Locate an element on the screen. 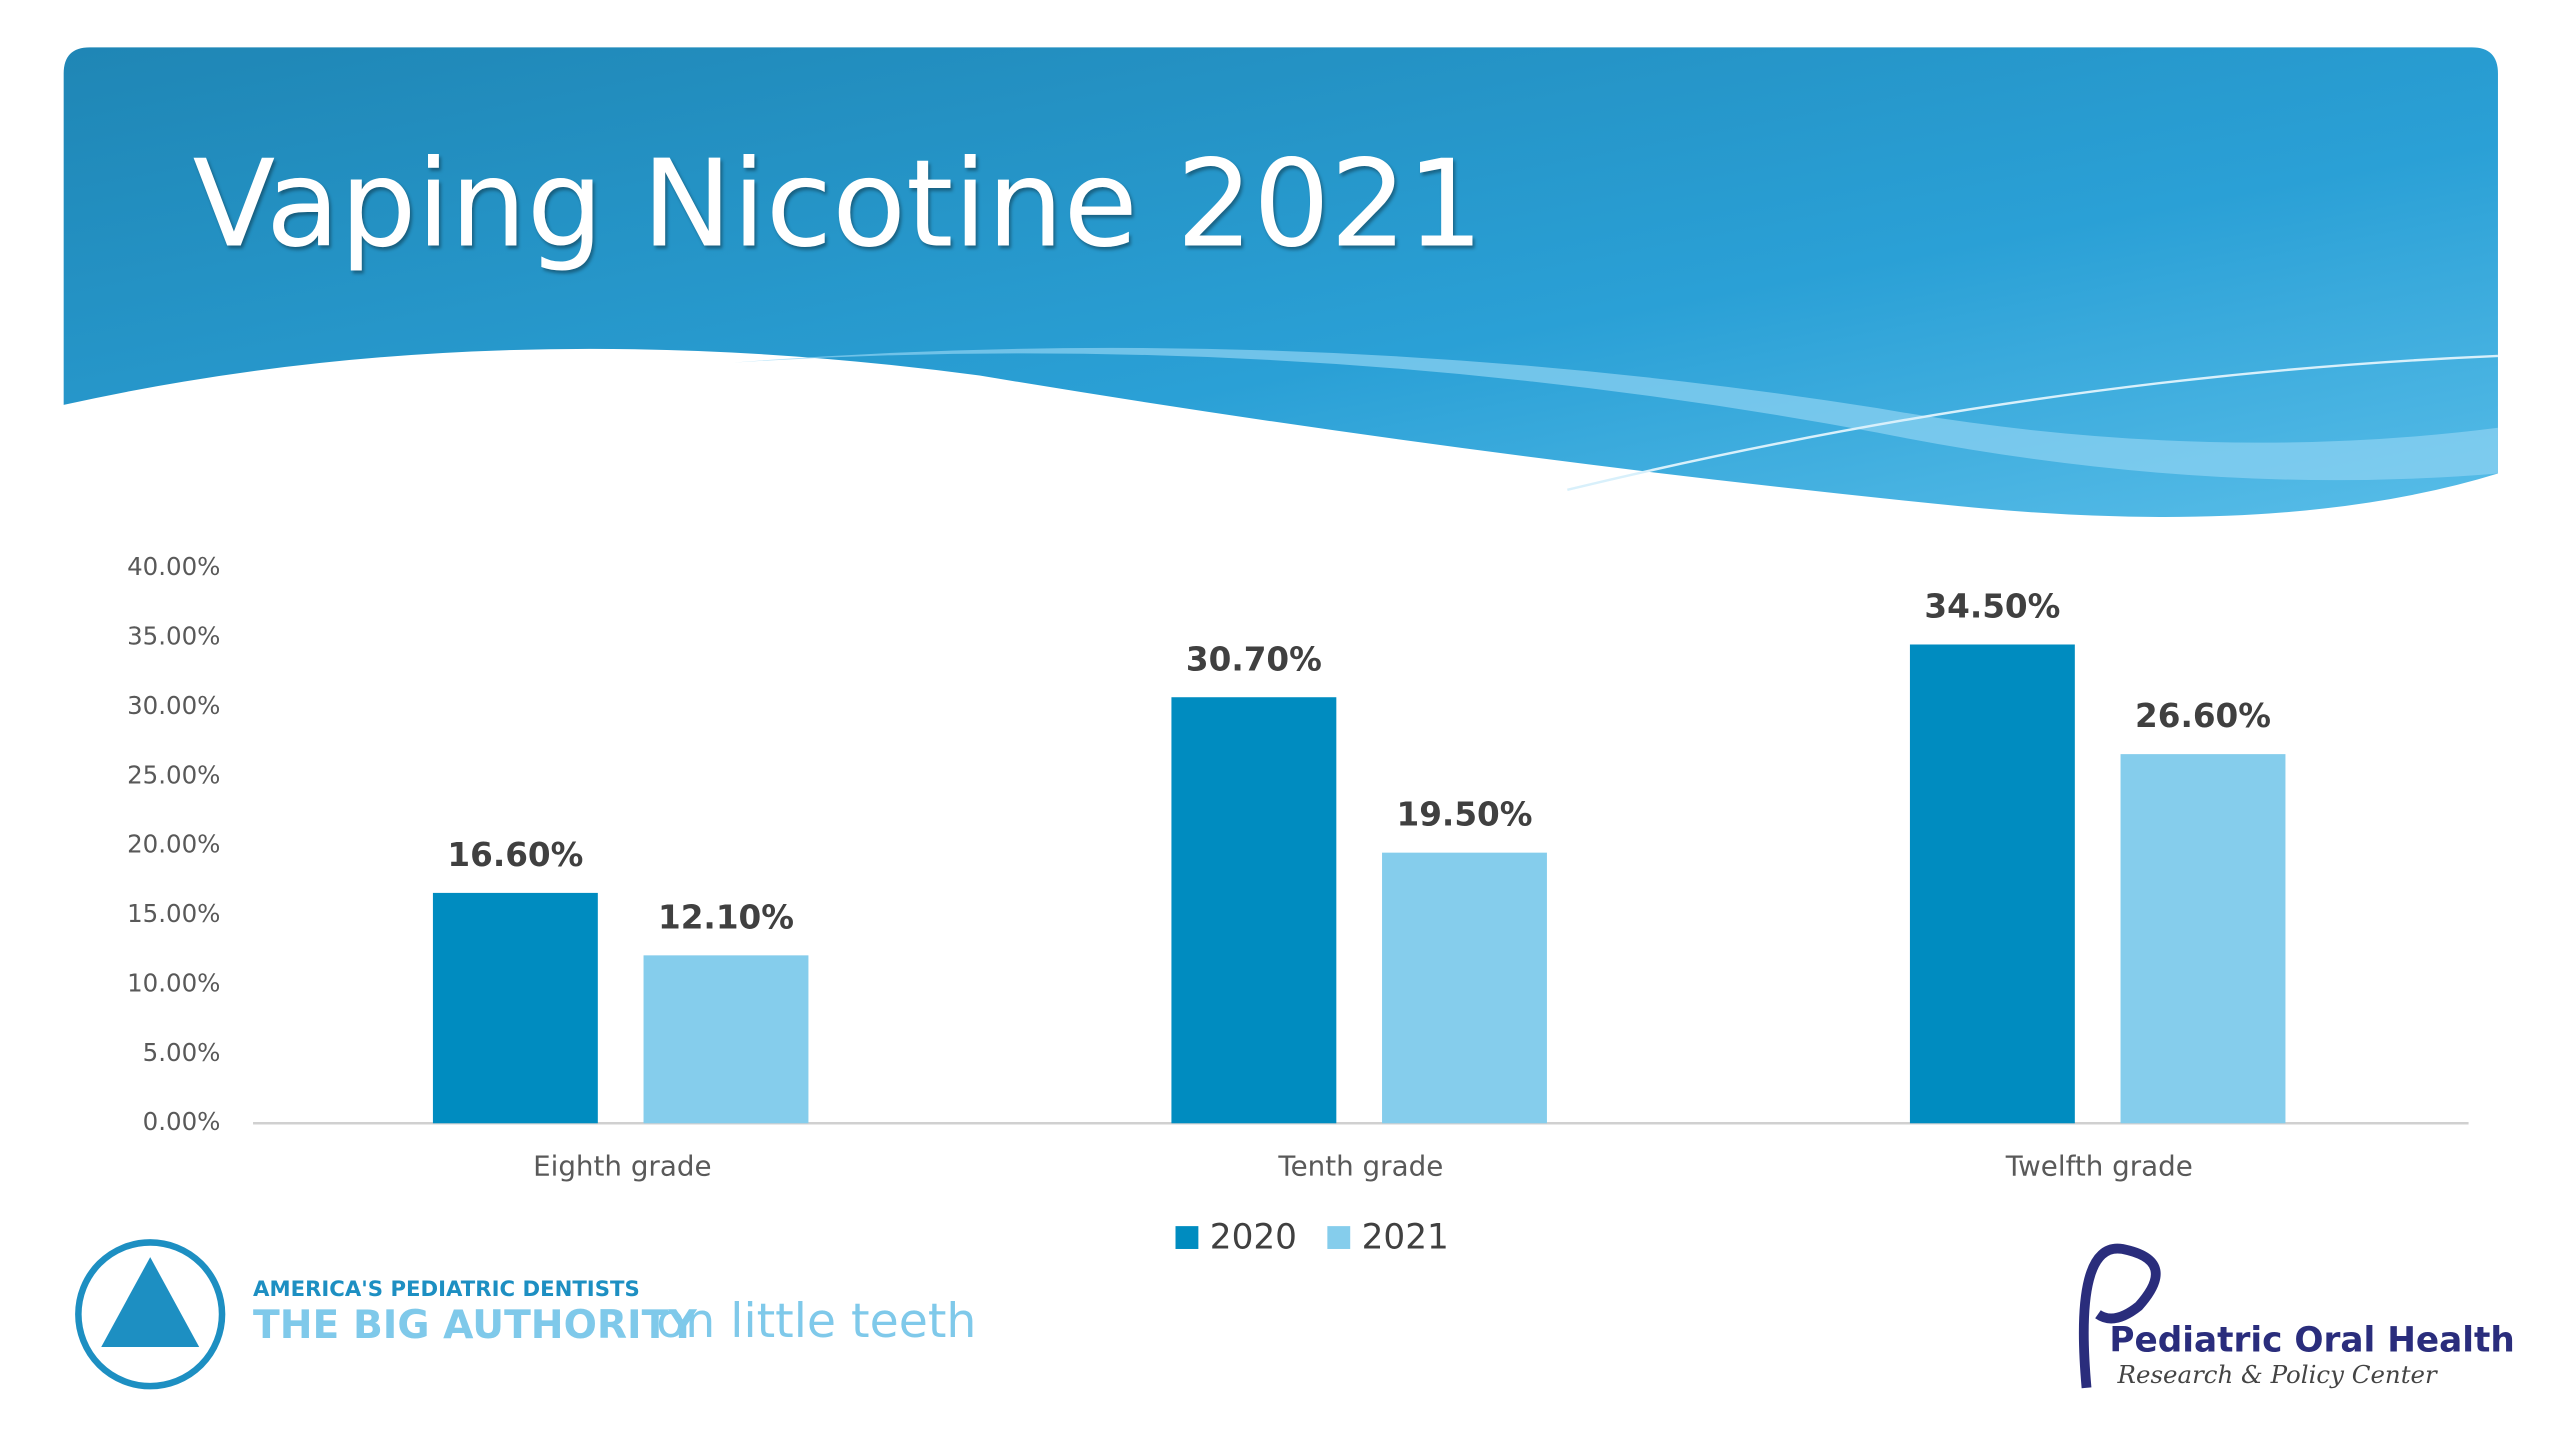  logo-tagline: AMERICA'S PEDIATRIC DENTISTS is located at coordinates (446, 1289).